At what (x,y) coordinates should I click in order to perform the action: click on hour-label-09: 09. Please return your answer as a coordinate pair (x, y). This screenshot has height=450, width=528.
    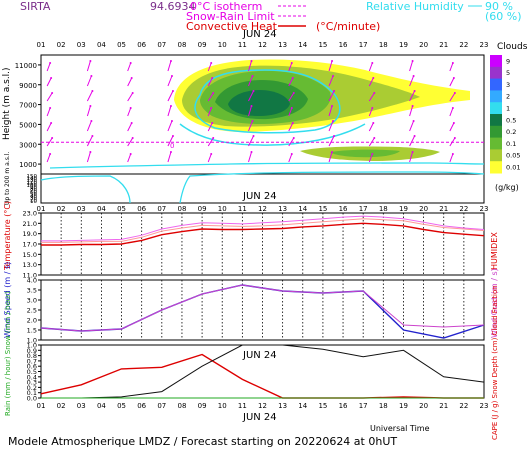
    Looking at the image, I should click on (202, 406).